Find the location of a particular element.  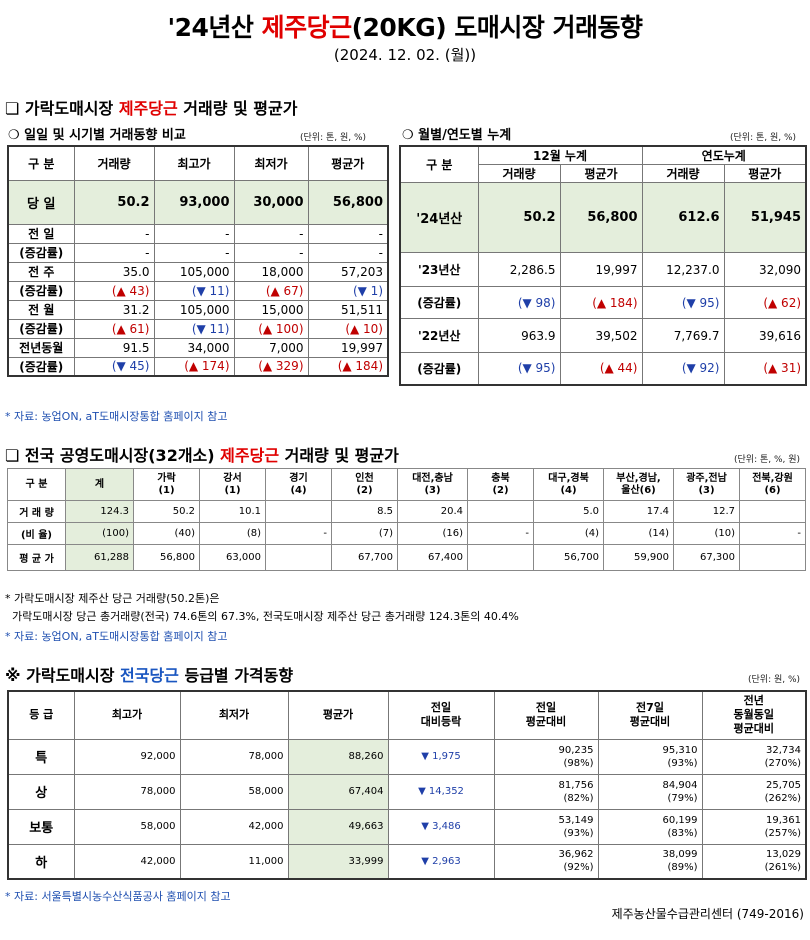

value-cell: 91.5 is located at coordinates (114, 347).